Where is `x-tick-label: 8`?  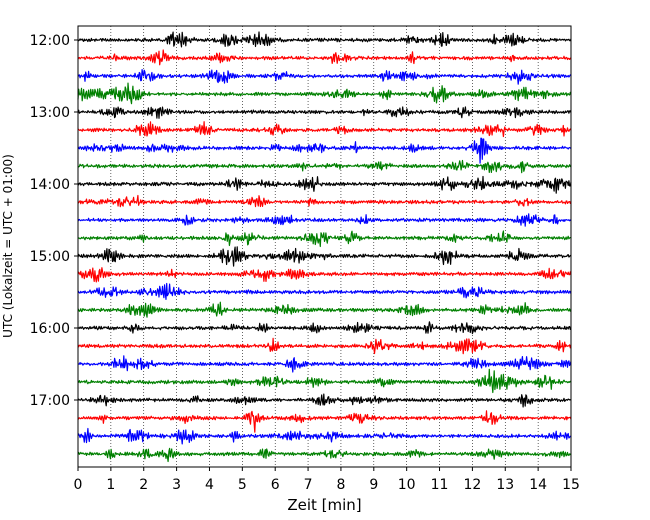 x-tick-label: 8 is located at coordinates (340, 485).